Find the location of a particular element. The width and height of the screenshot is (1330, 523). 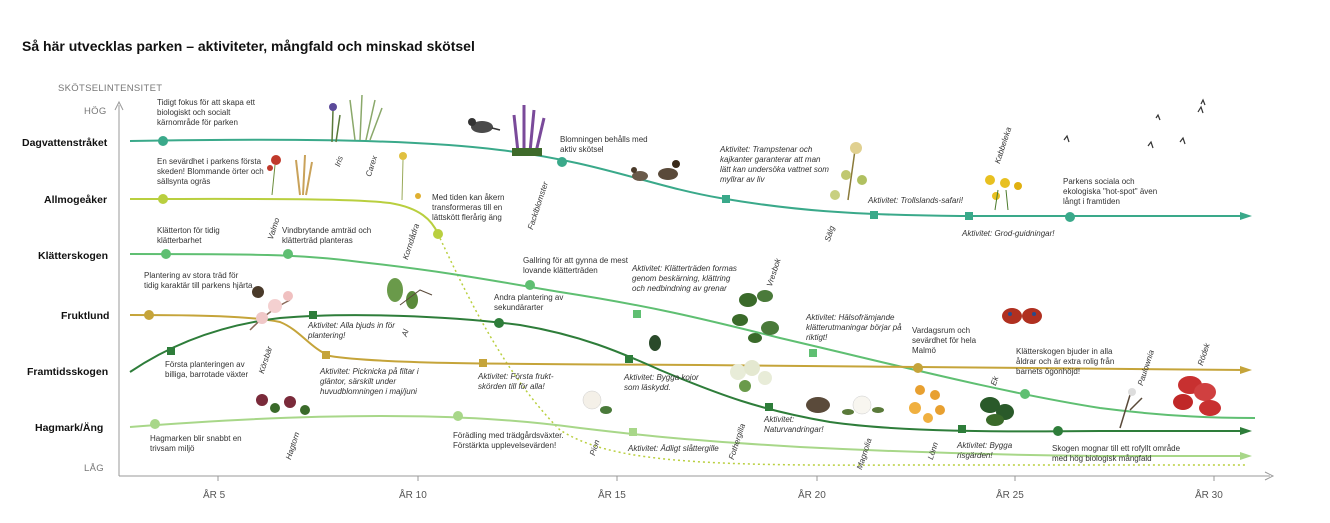

row-label-dagvatten: Dagvattenstråket is located at coordinates (65, 143).